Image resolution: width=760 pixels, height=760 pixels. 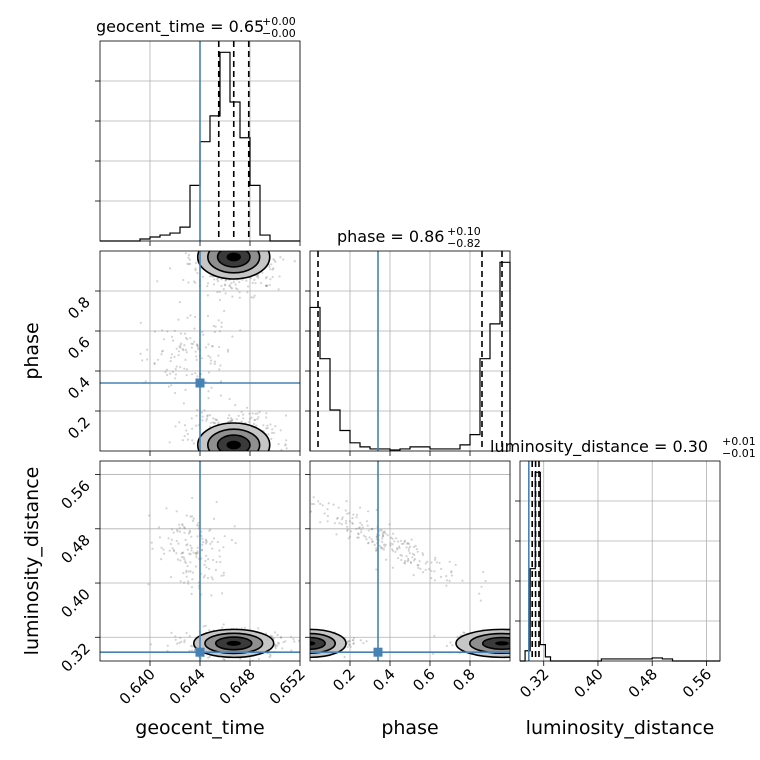 What do you see at coordinates (623, 447) in the screenshot?
I see `title-luminosity-distance: luminosity_distance = 0.30 +0.01 −0.01` at bounding box center [623, 447].